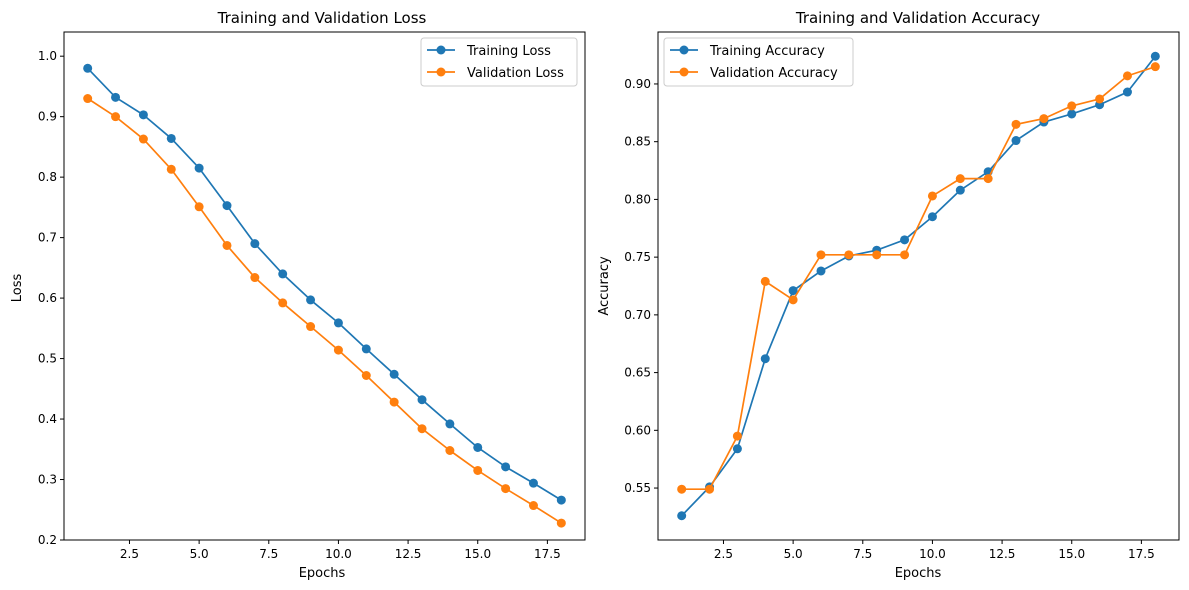 The height and width of the screenshot is (590, 1189). I want to click on accuracy-y-tick-label: 0.55, so click(637, 488).